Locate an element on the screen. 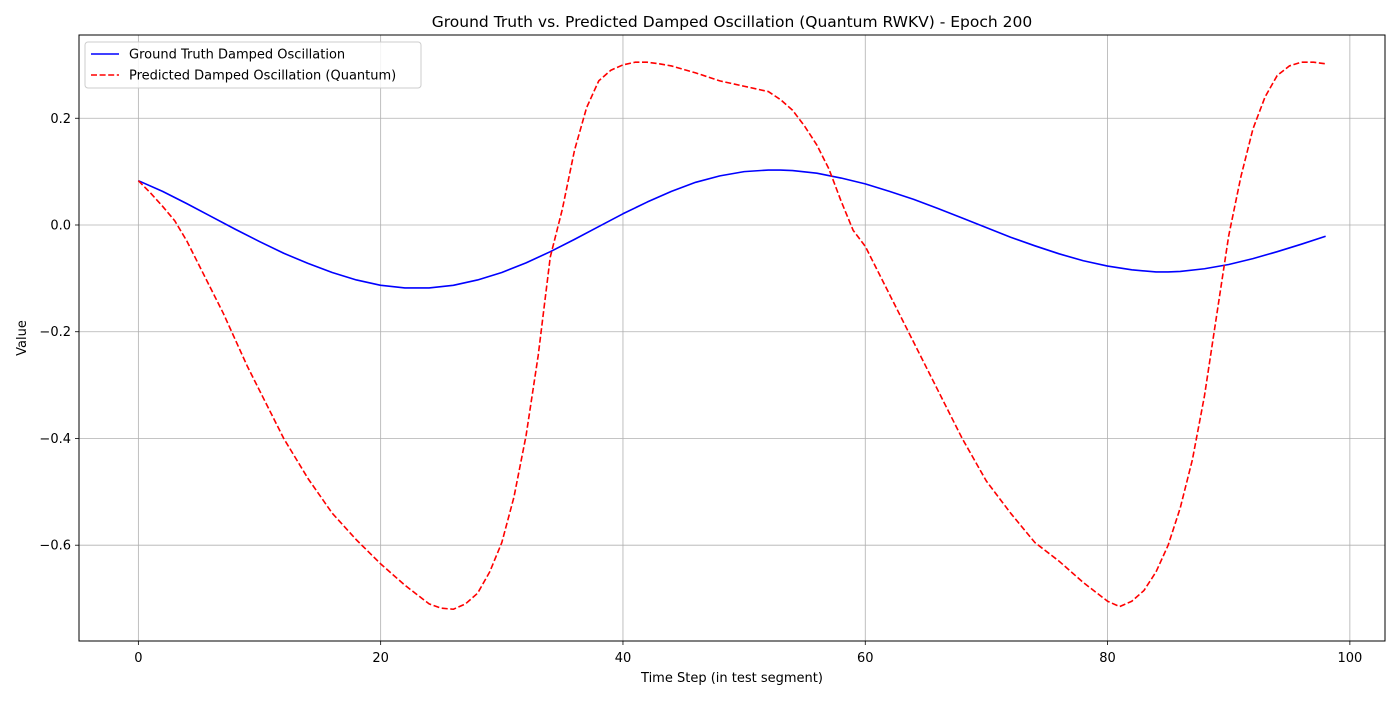 This screenshot has height=704, width=1400. x-tick-label: 40 is located at coordinates (623, 658).